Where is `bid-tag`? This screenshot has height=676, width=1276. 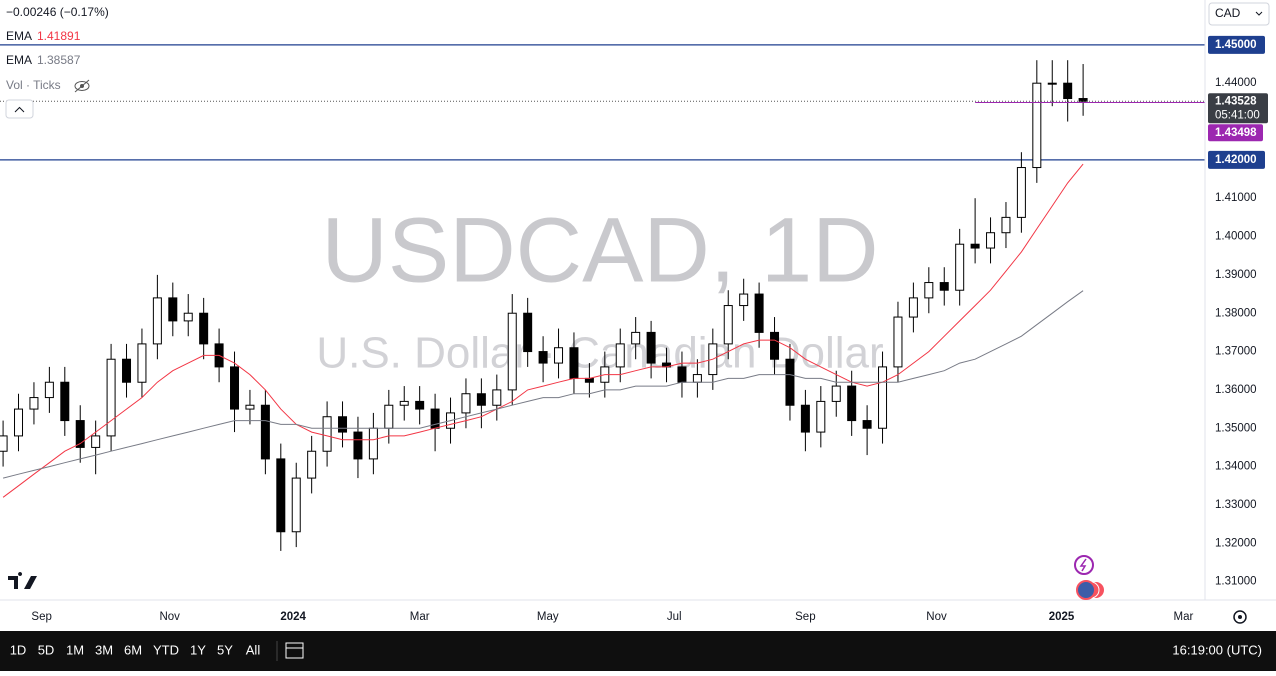
bid-tag is located at coordinates (1235, 133).